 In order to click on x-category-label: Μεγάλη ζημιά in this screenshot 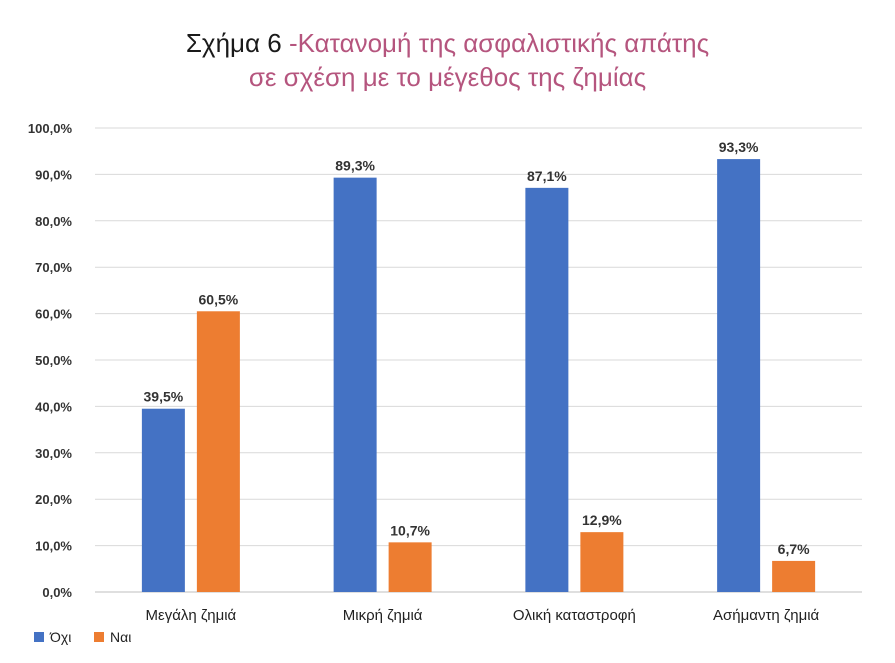, I will do `click(191, 615)`.